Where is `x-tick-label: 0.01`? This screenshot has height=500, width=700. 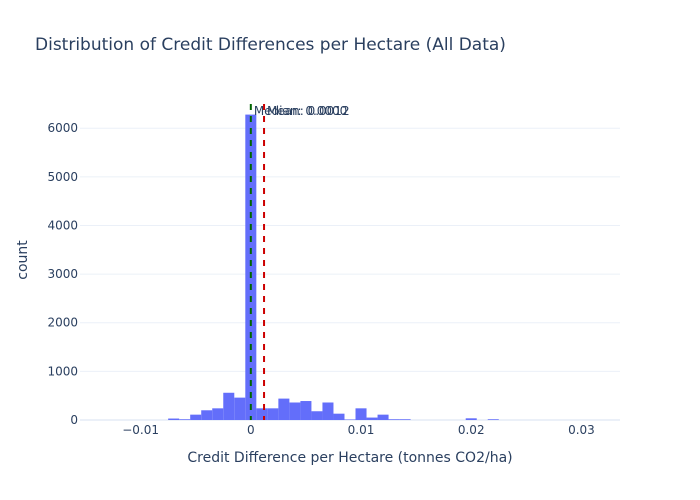
x-tick-label: 0.01 is located at coordinates (361, 430).